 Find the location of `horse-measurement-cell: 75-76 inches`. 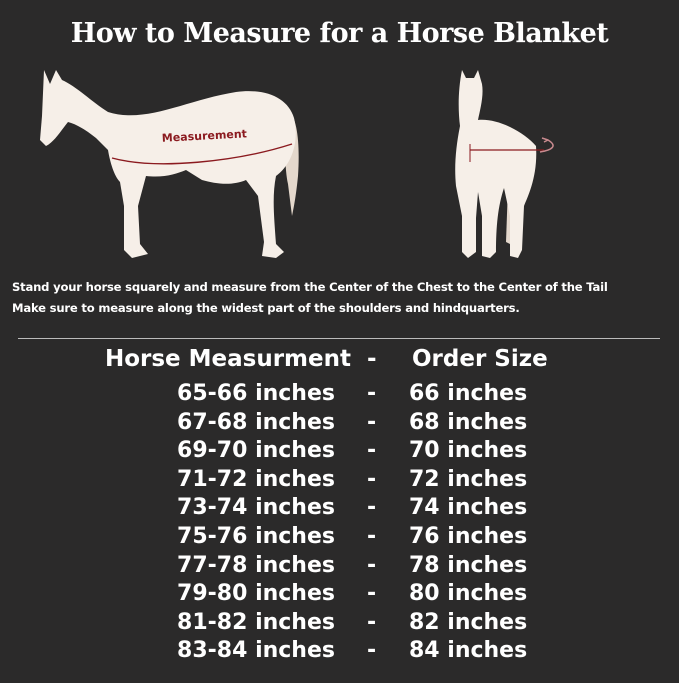

horse-measurement-cell: 75-76 inches is located at coordinates (256, 536).